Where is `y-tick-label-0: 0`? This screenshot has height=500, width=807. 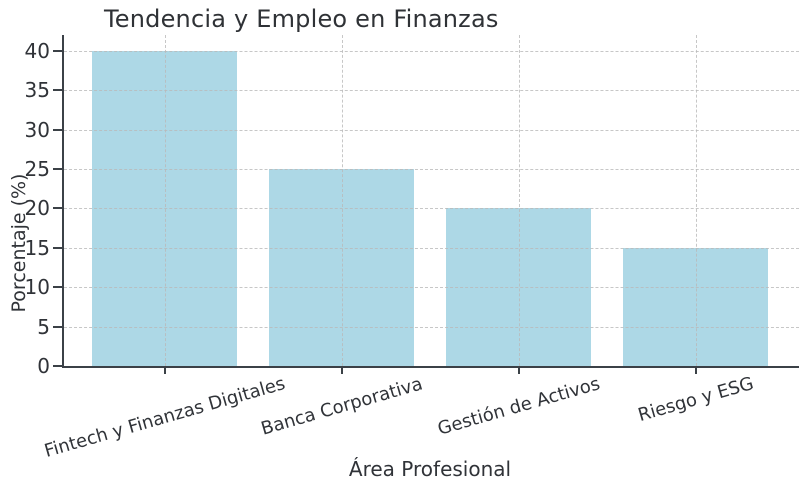
y-tick-label-0: 0 is located at coordinates (43, 366).